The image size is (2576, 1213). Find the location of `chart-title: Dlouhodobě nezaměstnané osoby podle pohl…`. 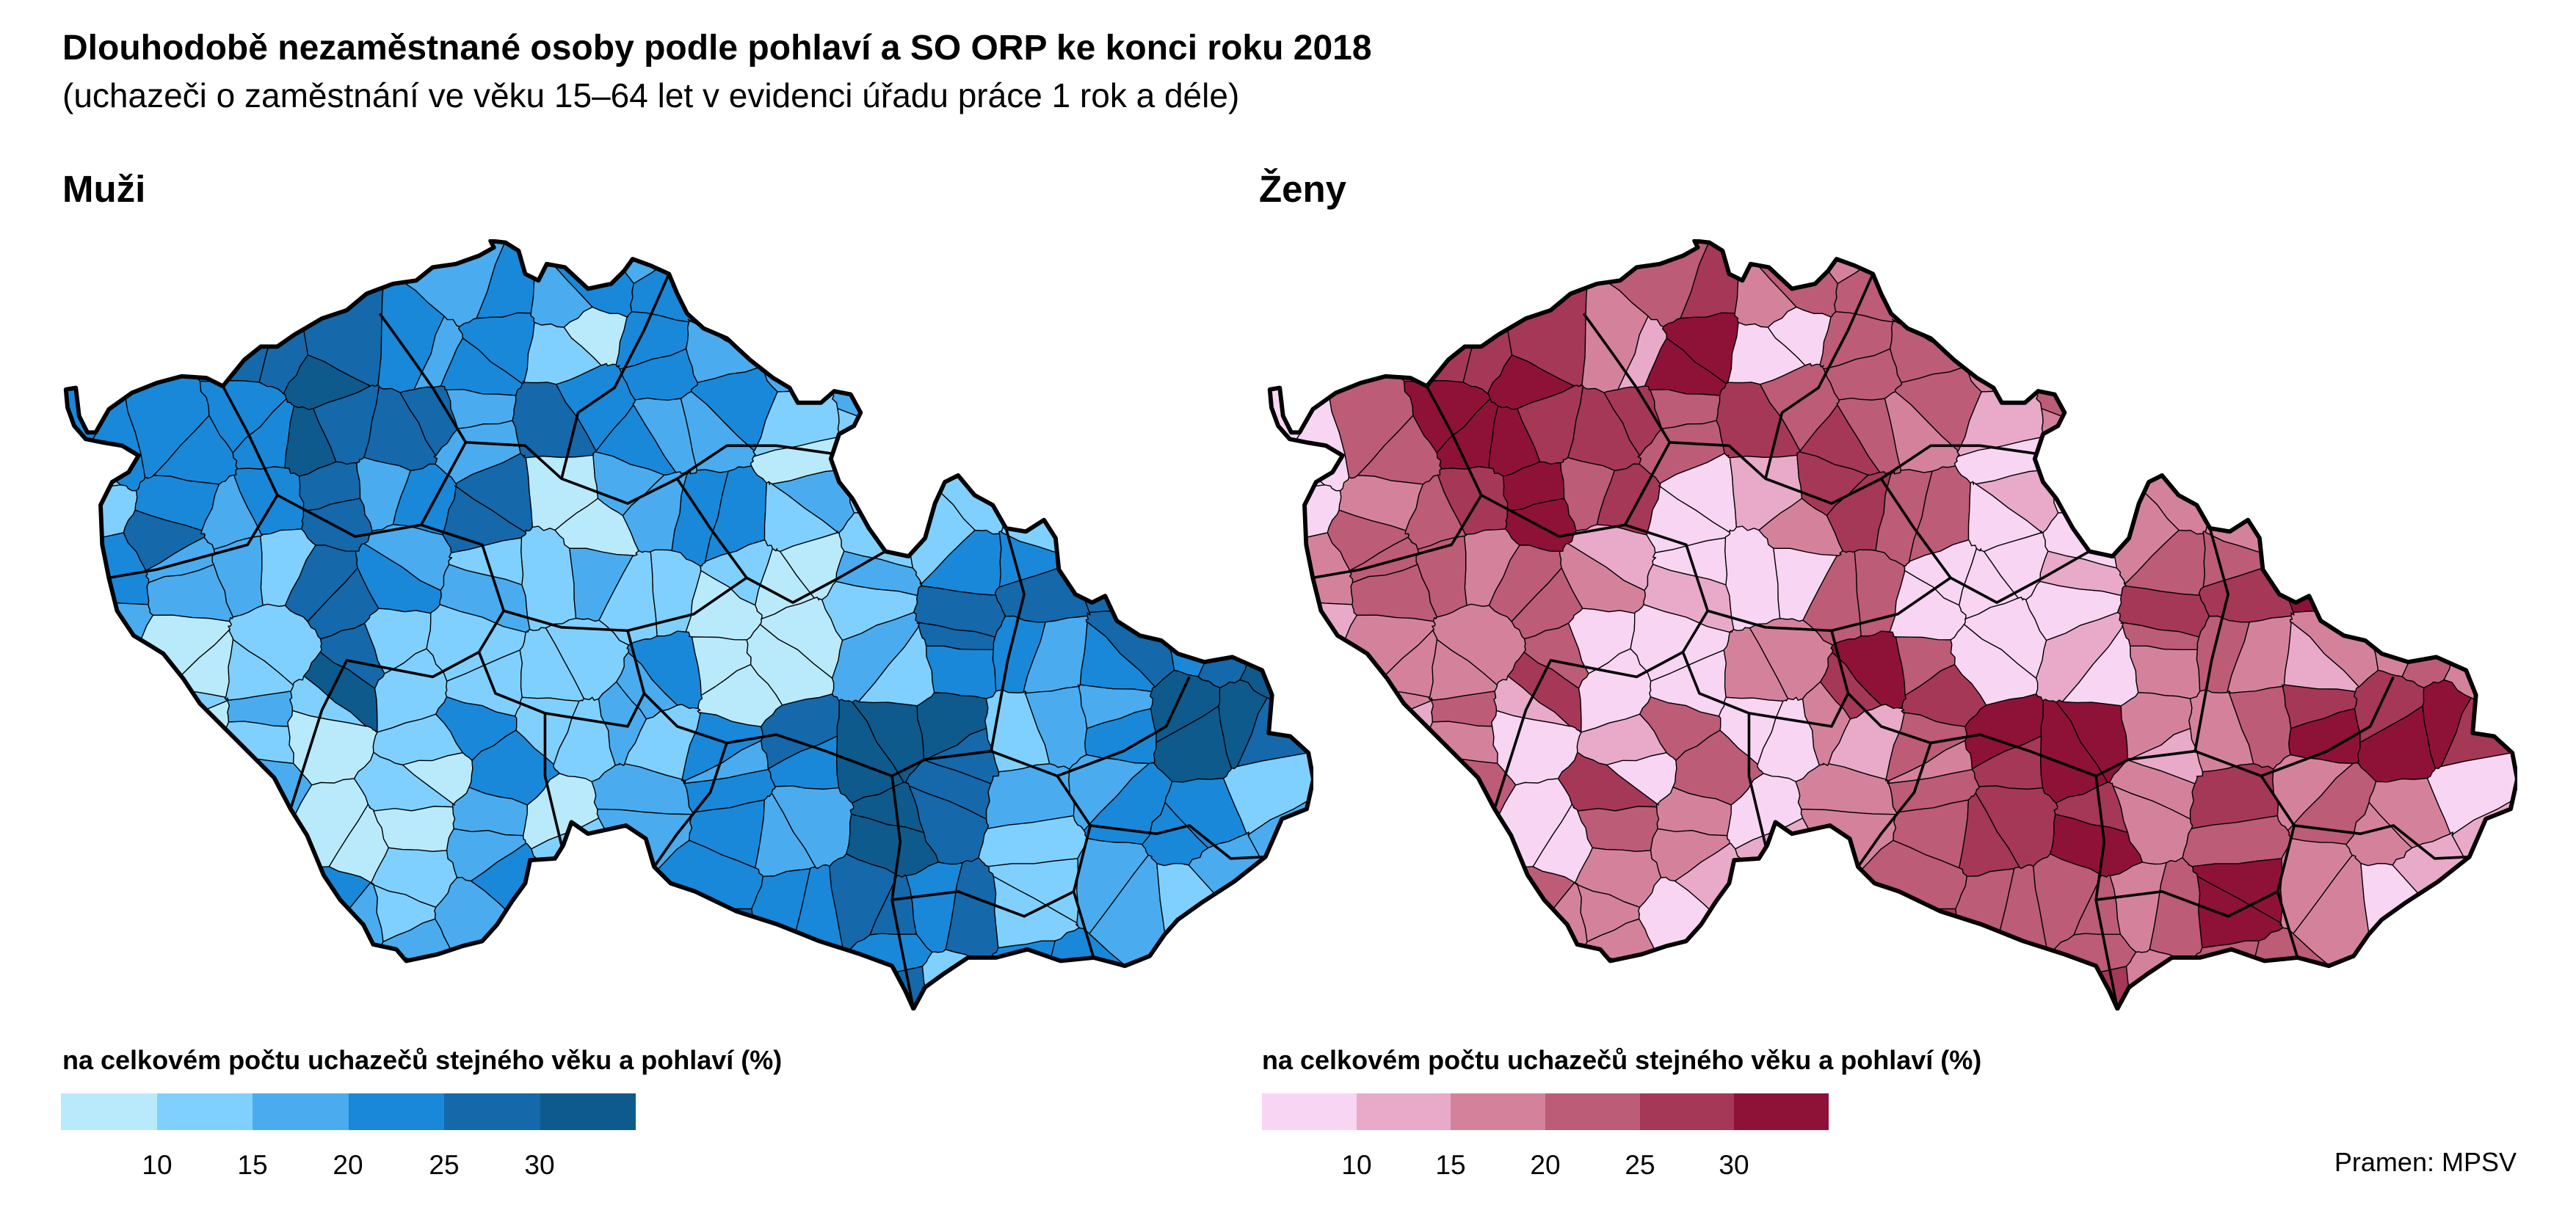

chart-title: Dlouhodobě nezaměstnané osoby podle pohl… is located at coordinates (717, 48).